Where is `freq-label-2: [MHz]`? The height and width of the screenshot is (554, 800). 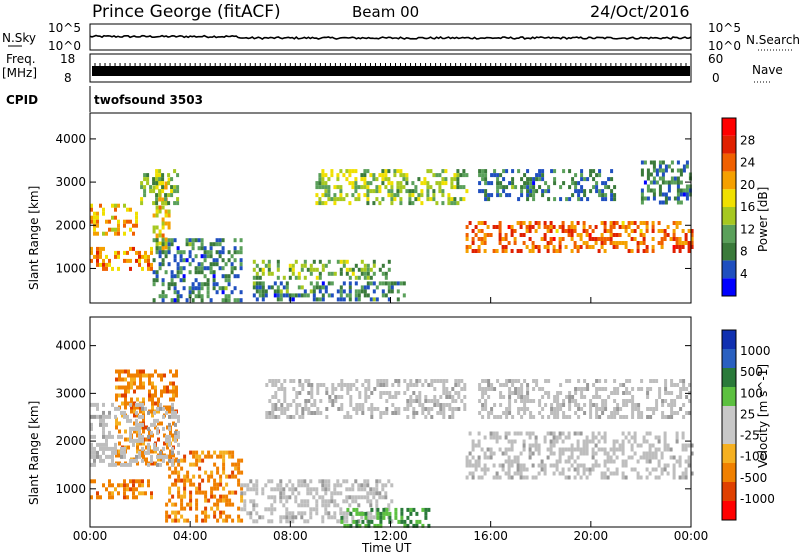
freq-label-2: [MHz] is located at coordinates (19, 73).